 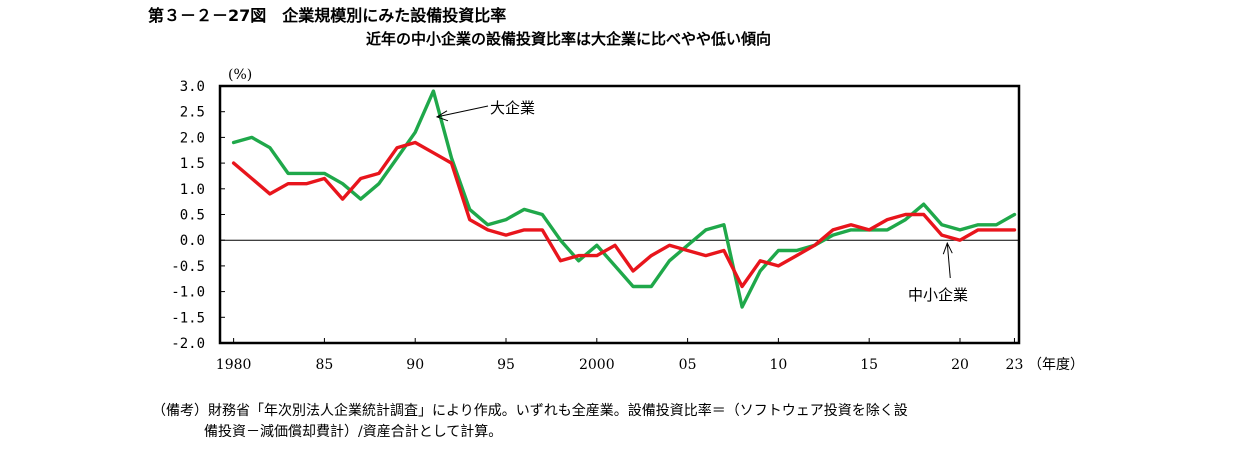 I want to click on annotation-arrowhead-large-firms, so click(x=442, y=116).